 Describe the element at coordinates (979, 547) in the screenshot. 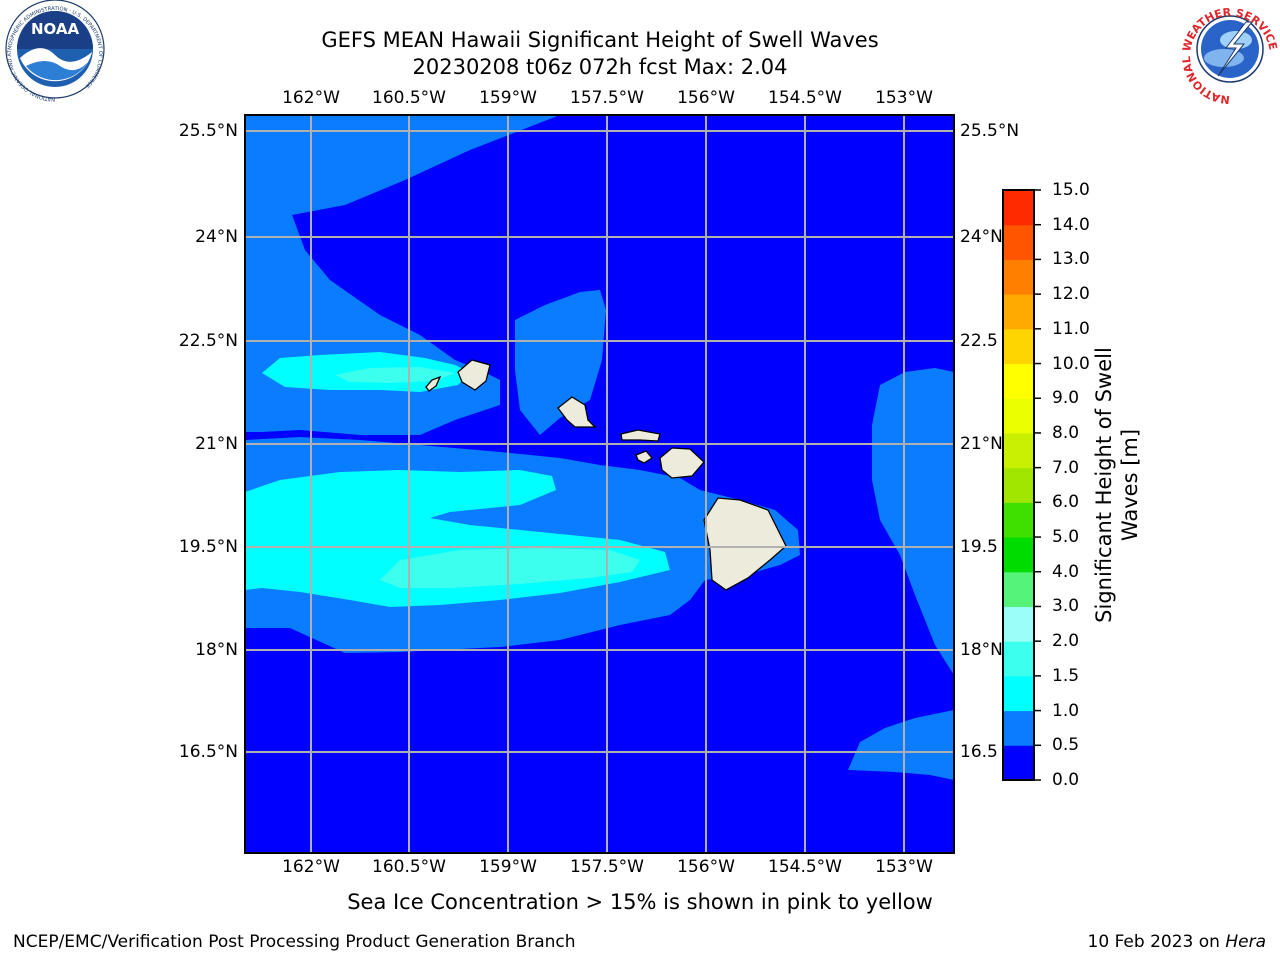

I see `lat-label-right: 19.5` at that location.